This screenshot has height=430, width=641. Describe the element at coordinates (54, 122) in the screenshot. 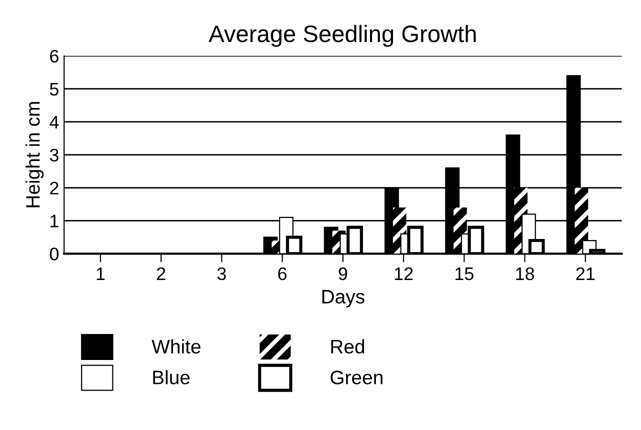

I see `y-tick-label: 4` at that location.